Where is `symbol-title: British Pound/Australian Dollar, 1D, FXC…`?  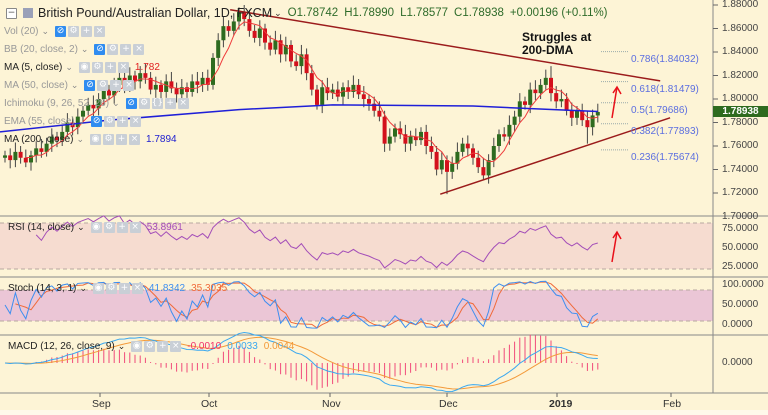 symbol-title: British Pound/Australian Dollar, 1D, FXC… is located at coordinates (155, 13).